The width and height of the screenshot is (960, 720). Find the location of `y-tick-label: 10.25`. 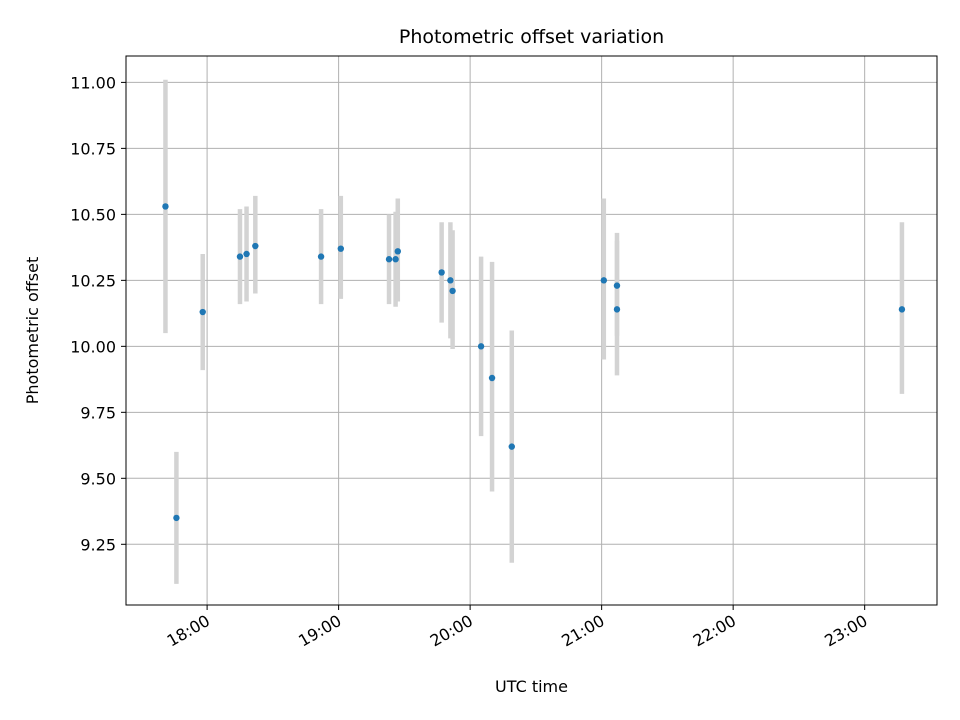

y-tick-label: 10.25 is located at coordinates (93, 280).